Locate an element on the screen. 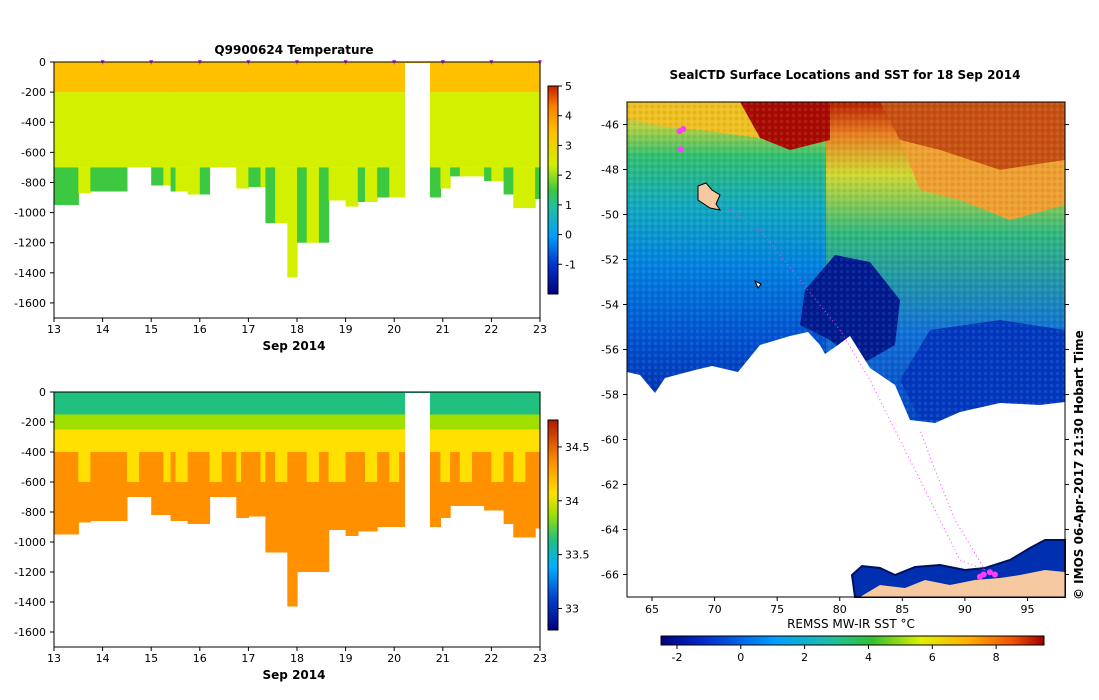 The image size is (1099, 700). x-tick-label: 13 is located at coordinates (54, 329).